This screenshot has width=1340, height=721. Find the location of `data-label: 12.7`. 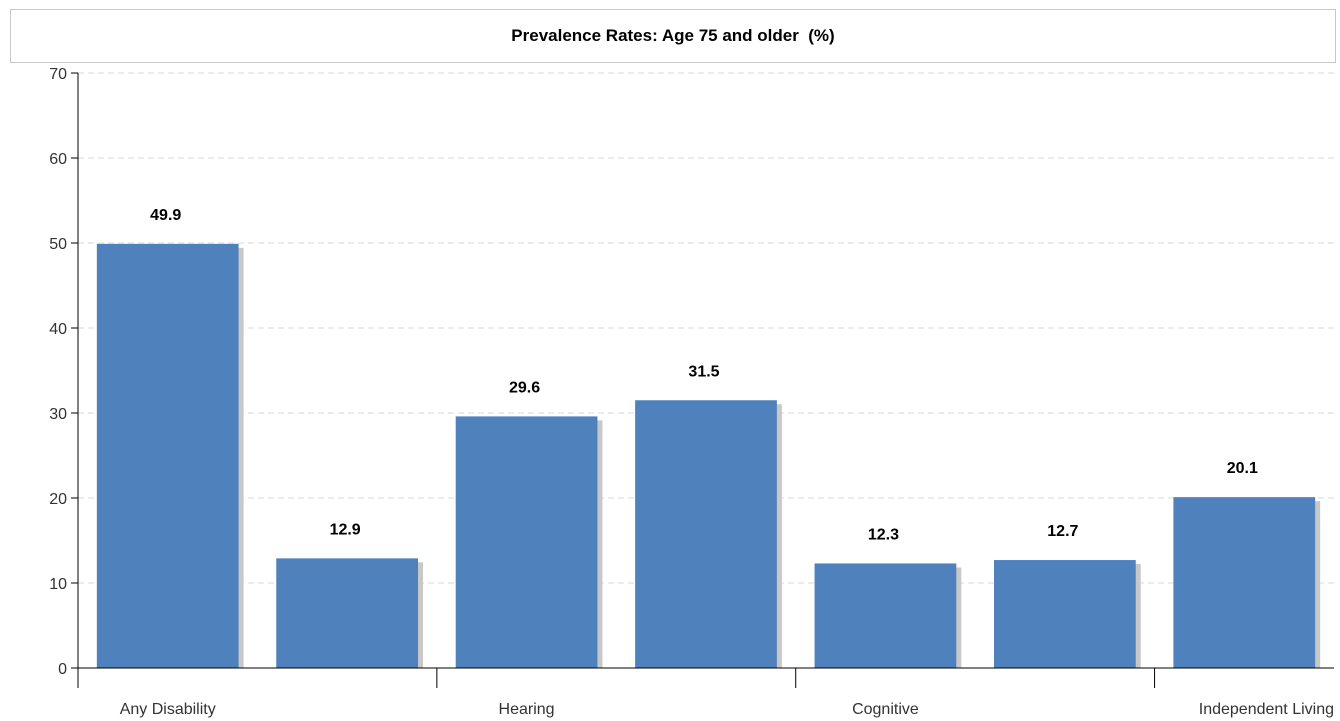

data-label: 12.7 is located at coordinates (1062, 531).